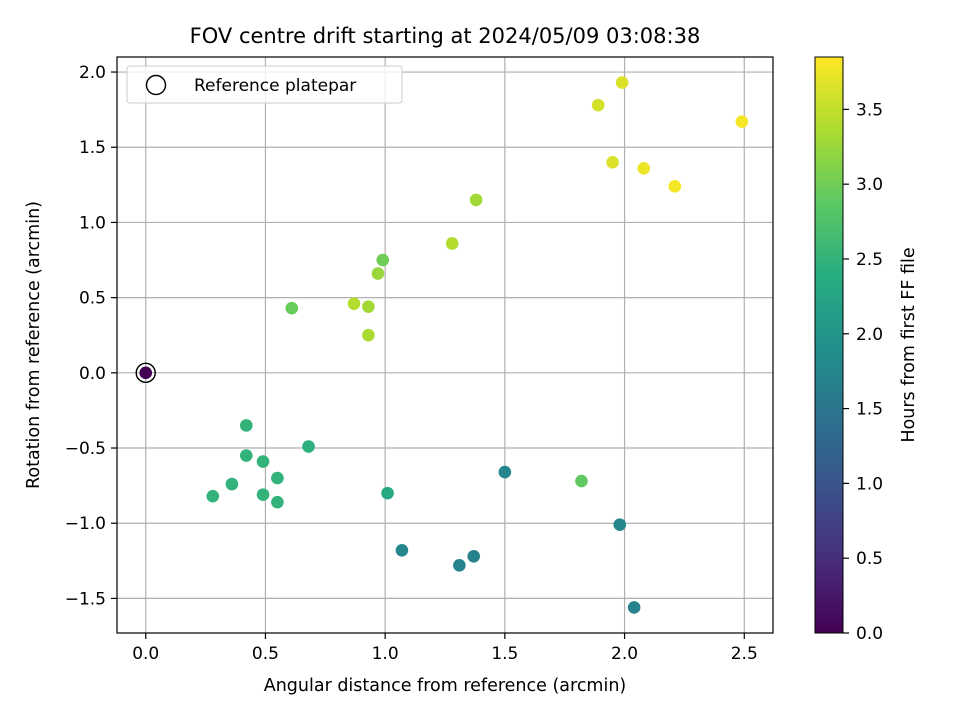 The width and height of the screenshot is (960, 720). Describe the element at coordinates (504, 654) in the screenshot. I see `x-tick-label: 1.5` at that location.